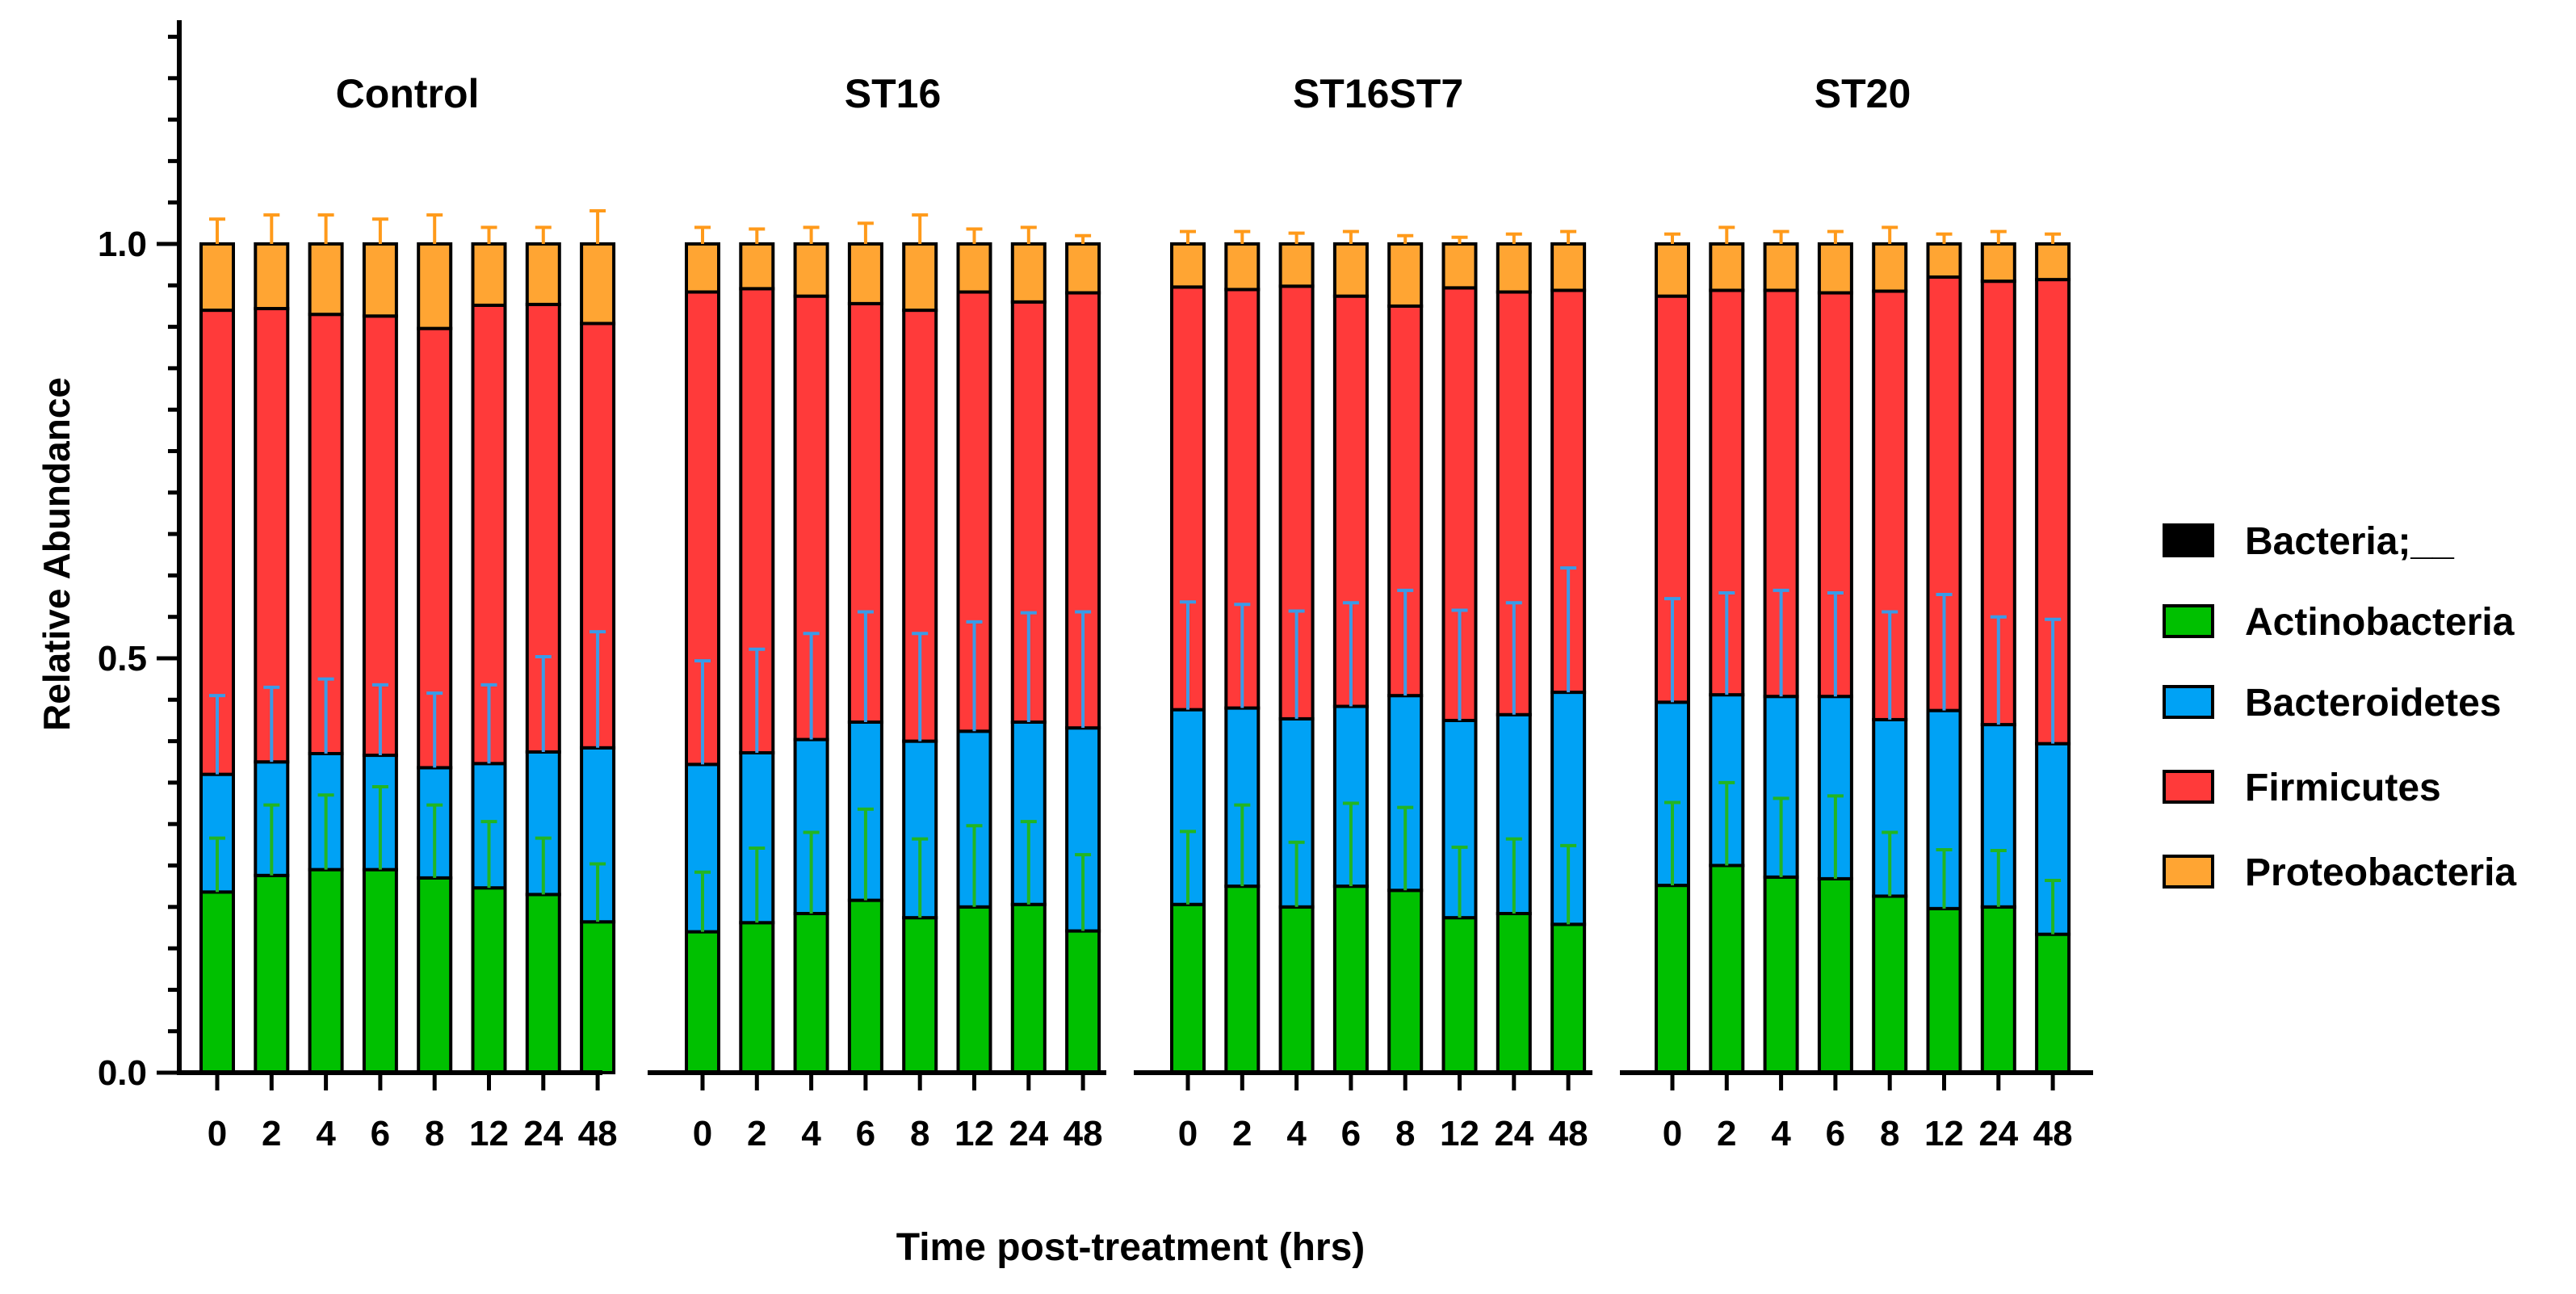 The width and height of the screenshot is (2576, 1294). I want to click on x-tick-label-control-12: 12, so click(489, 1133).